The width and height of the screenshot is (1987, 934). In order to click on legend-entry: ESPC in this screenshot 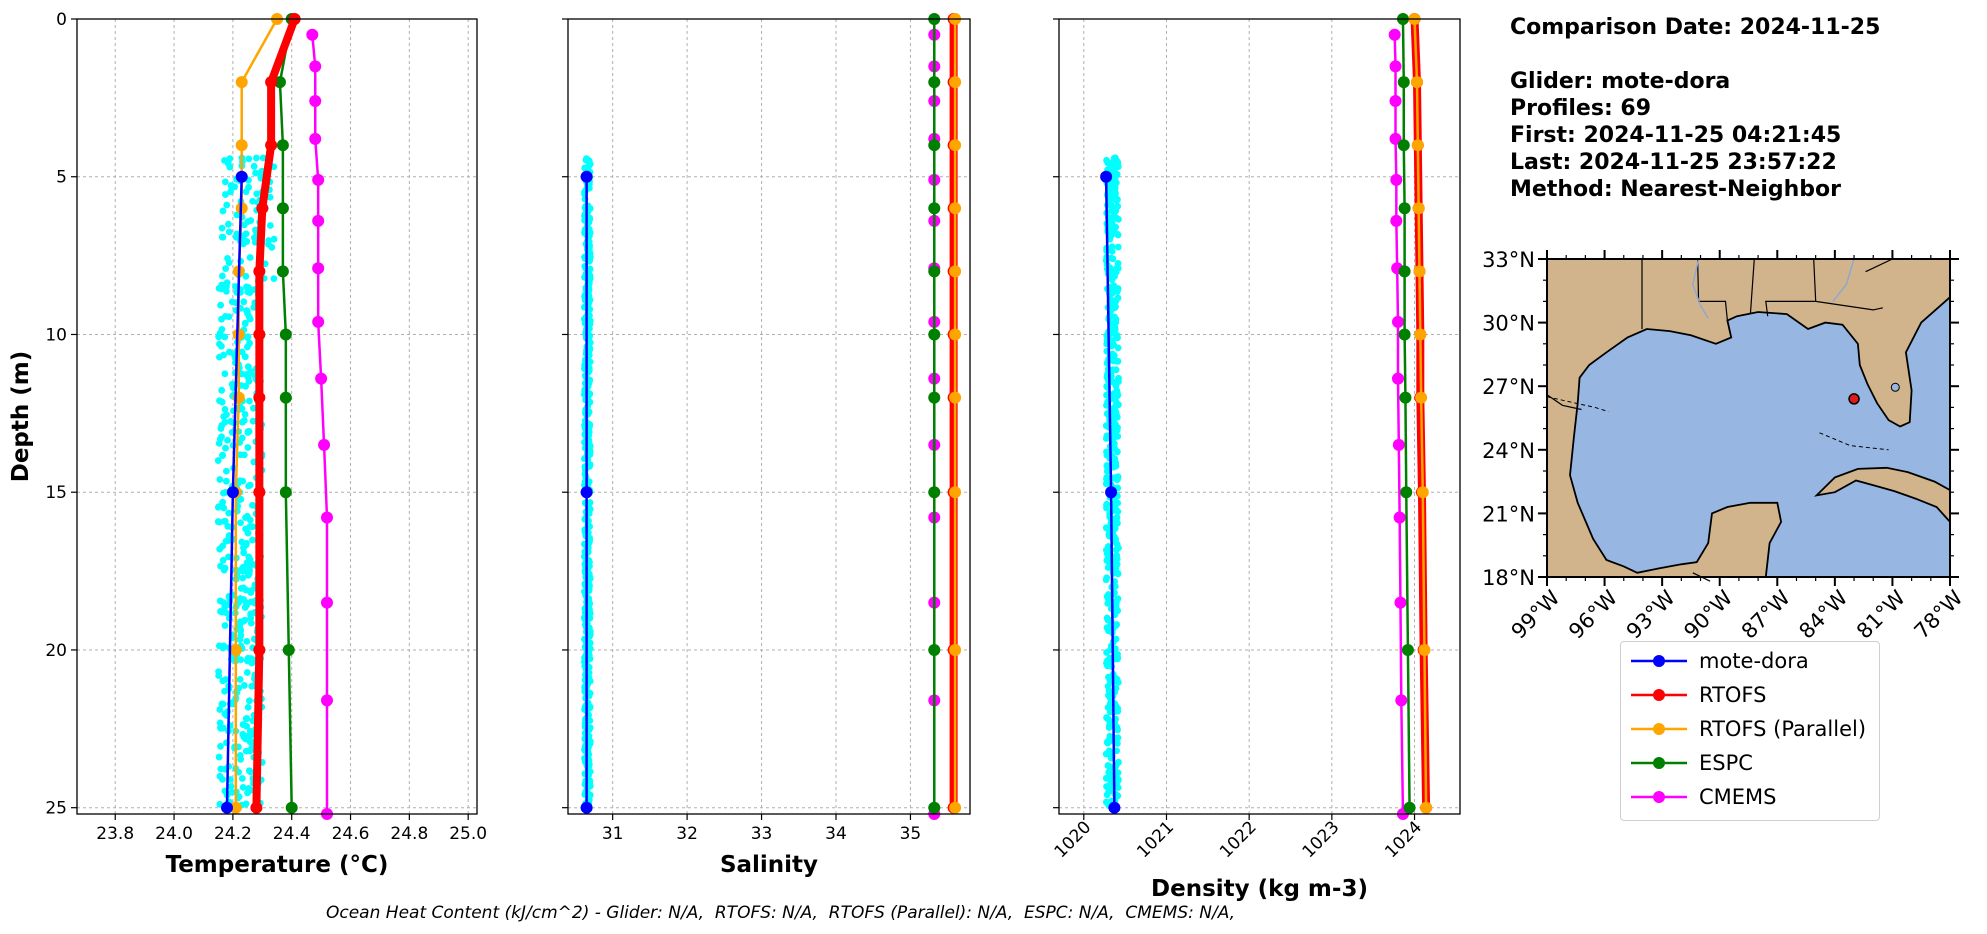, I will do `click(1691, 763)`.